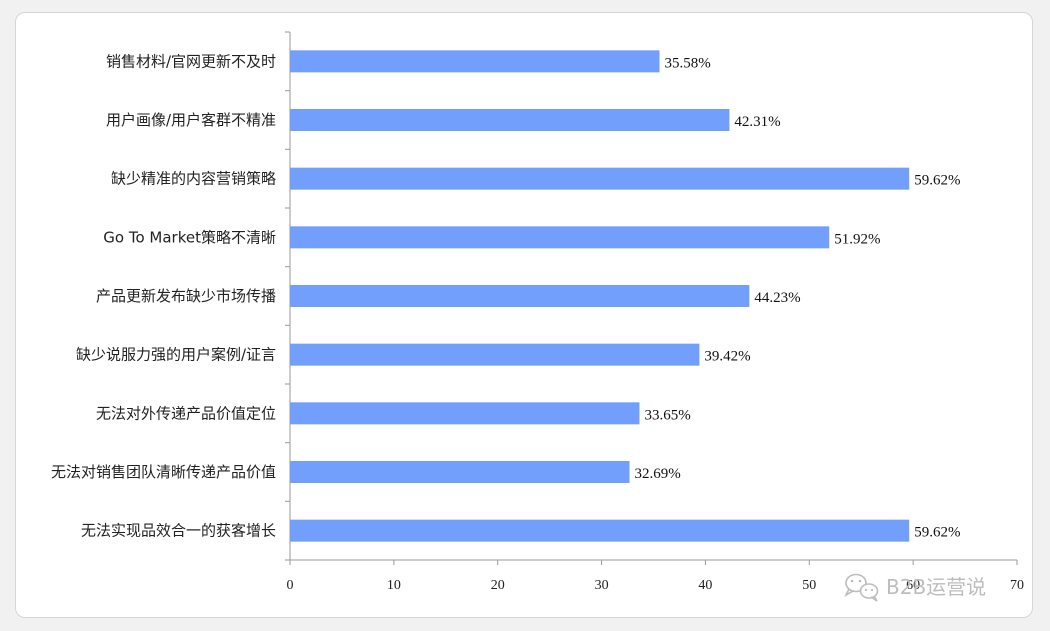 The width and height of the screenshot is (1050, 631). What do you see at coordinates (936, 587) in the screenshot?
I see `watermark-text: B2B运营说` at bounding box center [936, 587].